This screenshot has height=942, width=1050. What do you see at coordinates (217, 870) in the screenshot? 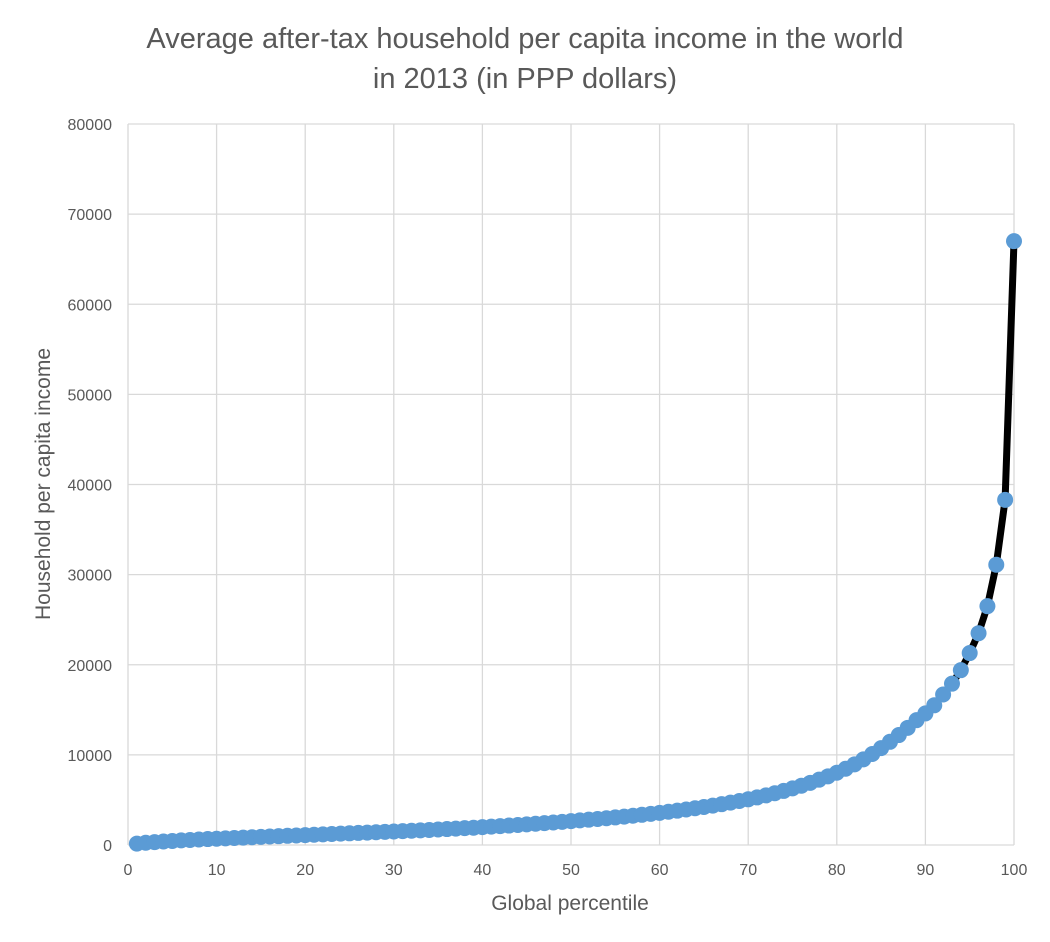
I see `x-tick-label: 10` at bounding box center [217, 870].